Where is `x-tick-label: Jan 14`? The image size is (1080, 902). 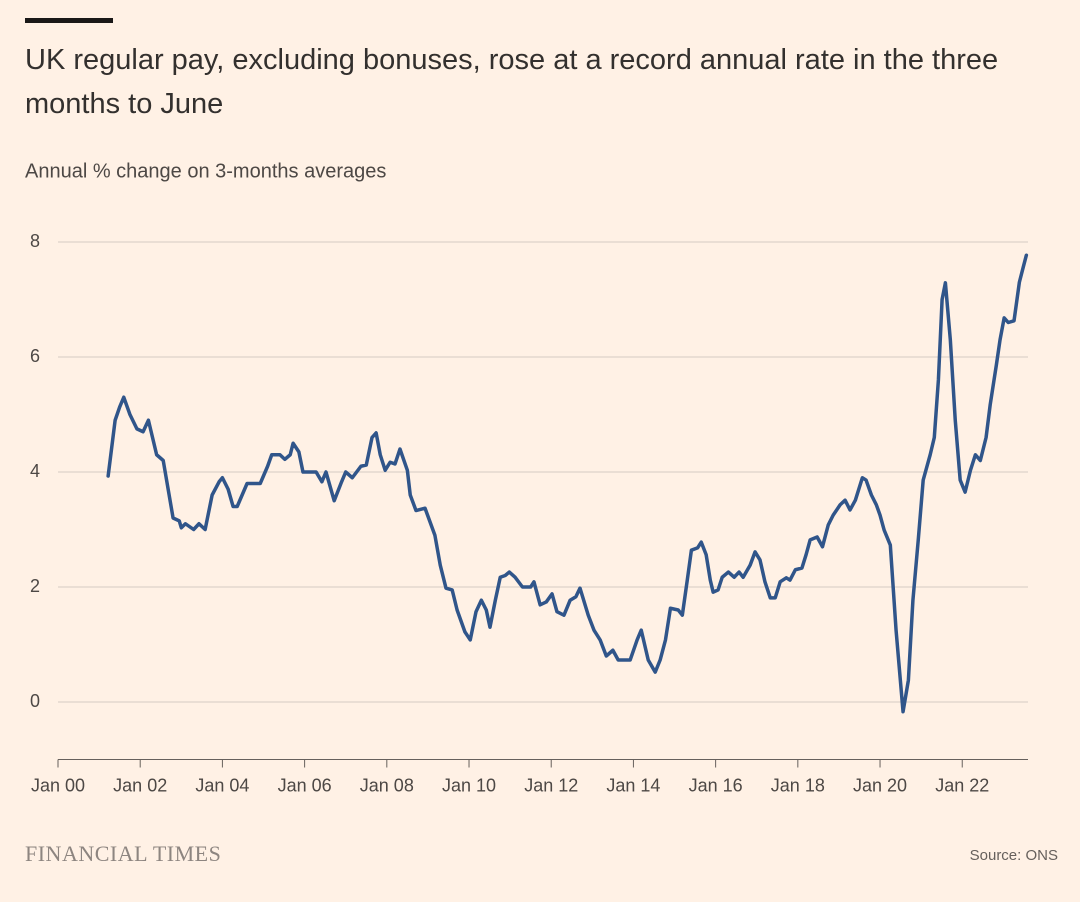 x-tick-label: Jan 14 is located at coordinates (633, 785).